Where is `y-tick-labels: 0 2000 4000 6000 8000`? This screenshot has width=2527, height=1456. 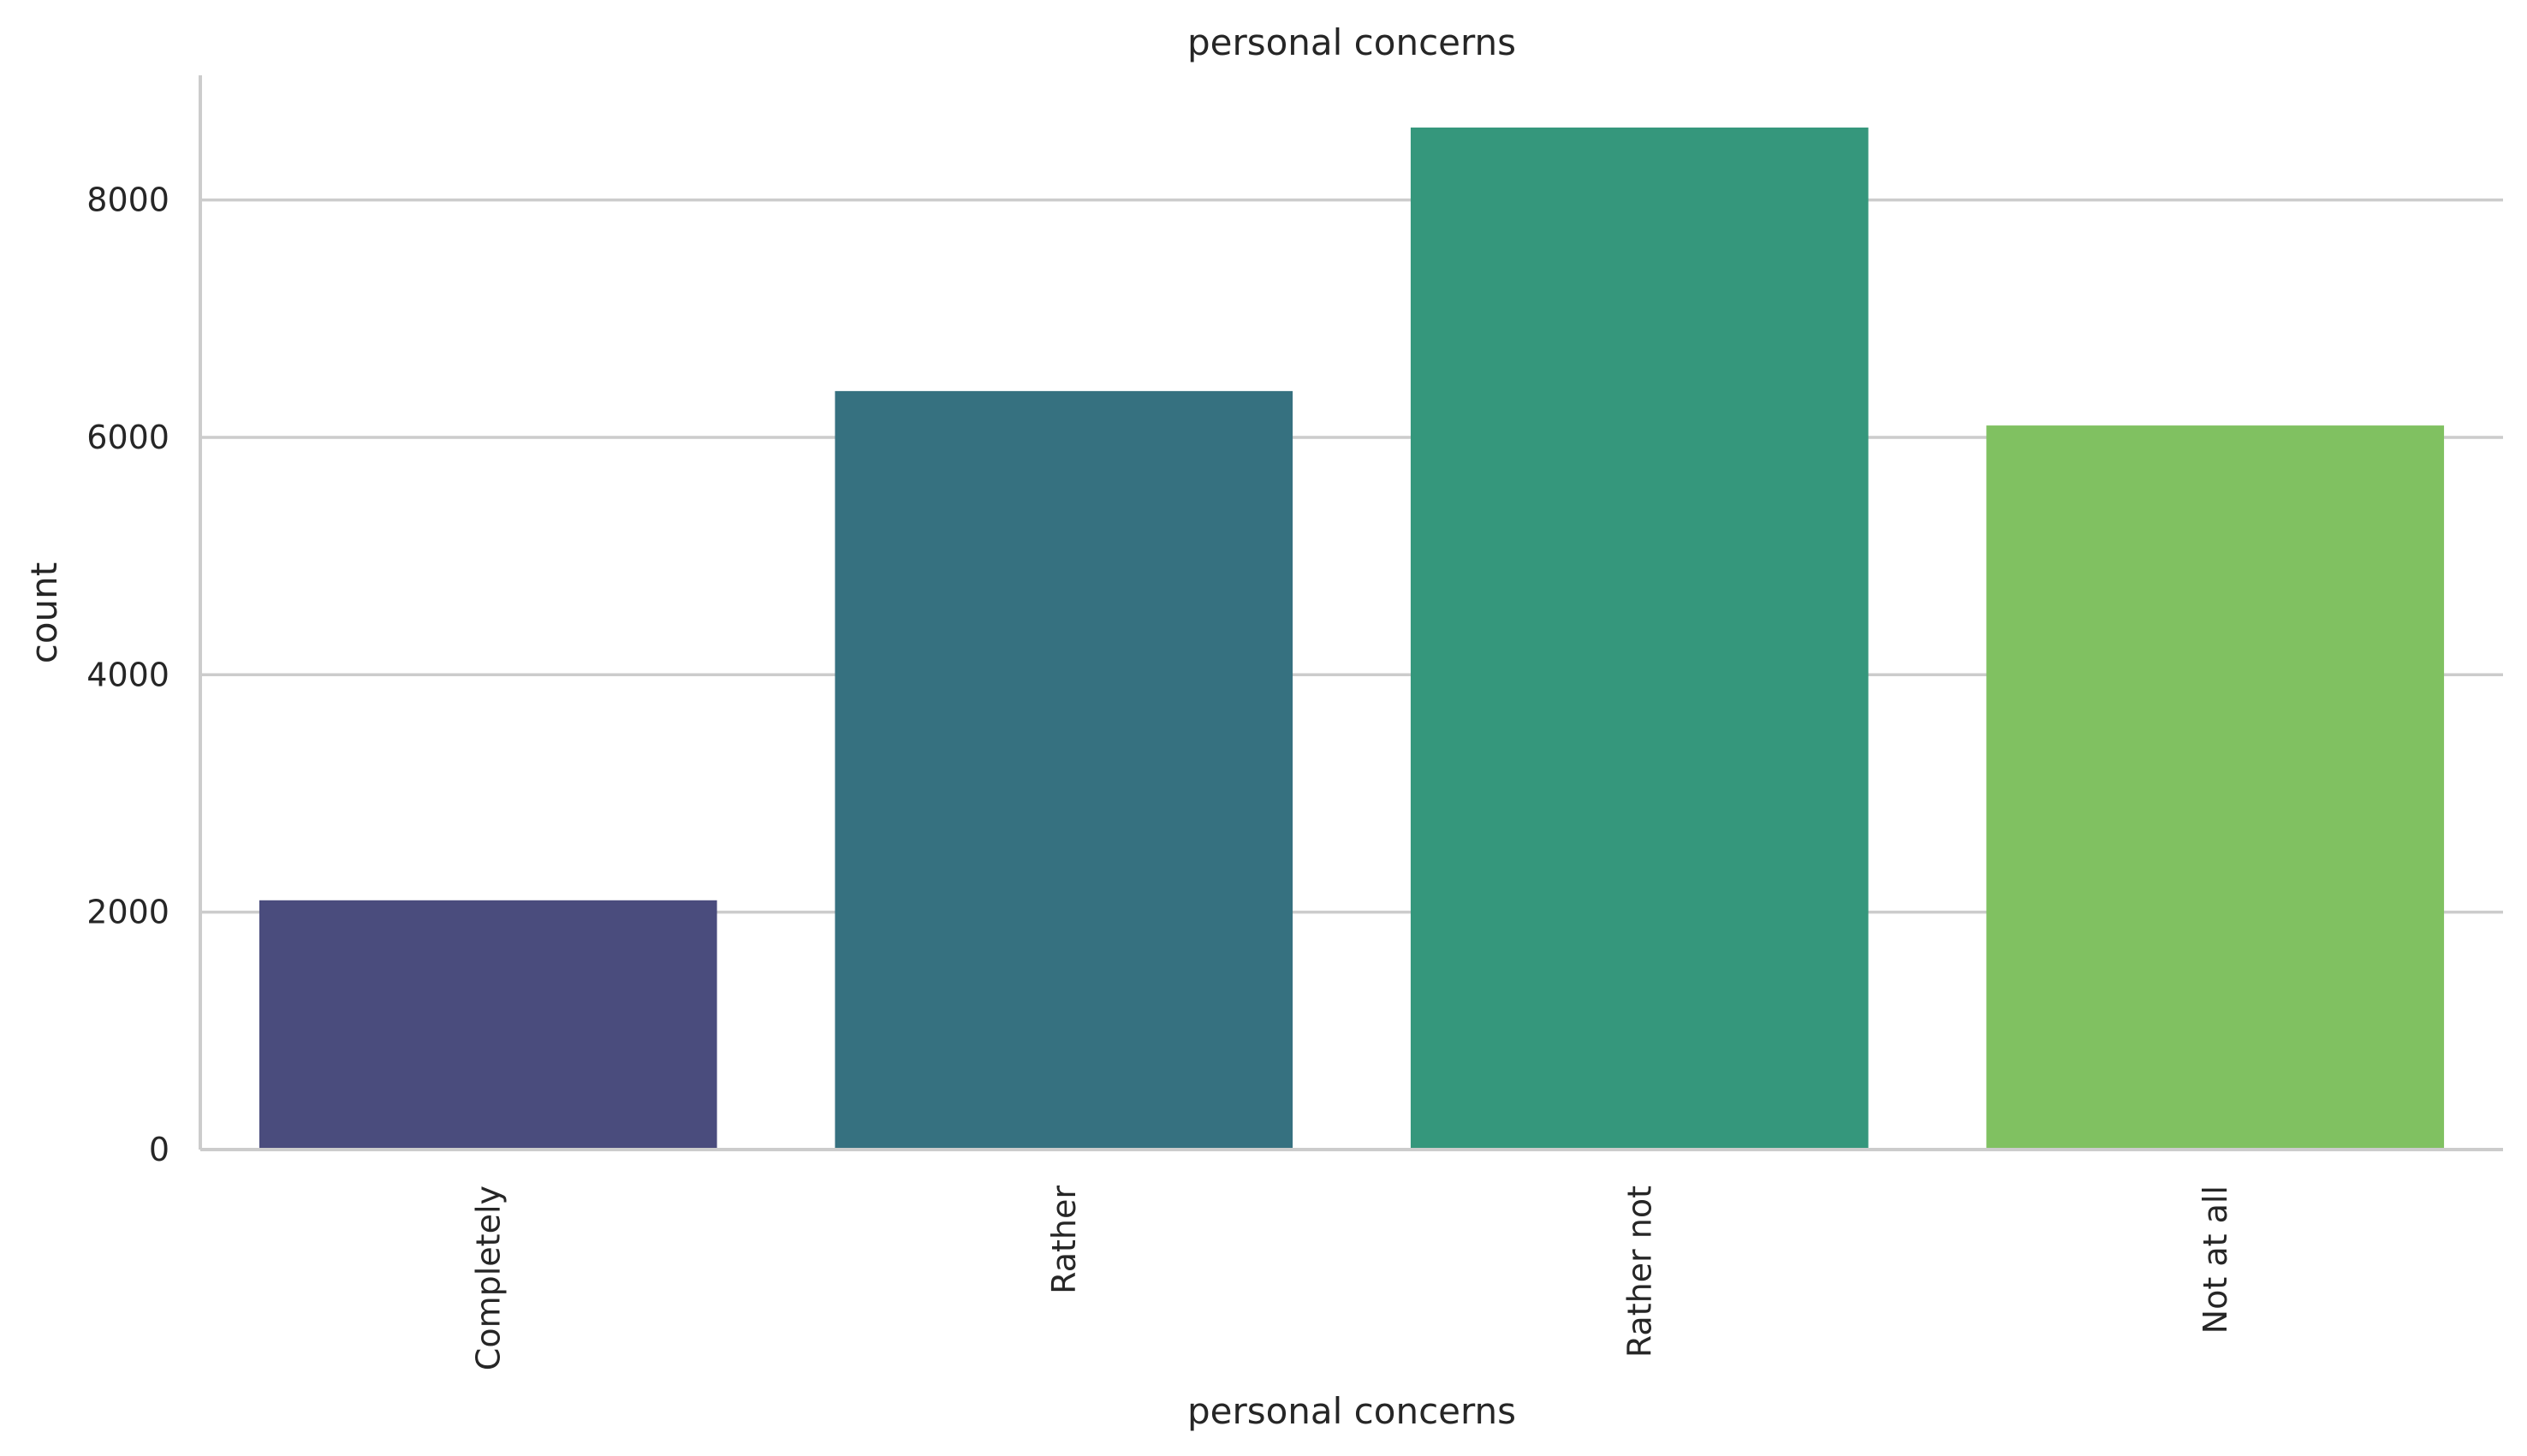
y-tick-labels: 0 2000 4000 6000 8000 is located at coordinates (127, 674).